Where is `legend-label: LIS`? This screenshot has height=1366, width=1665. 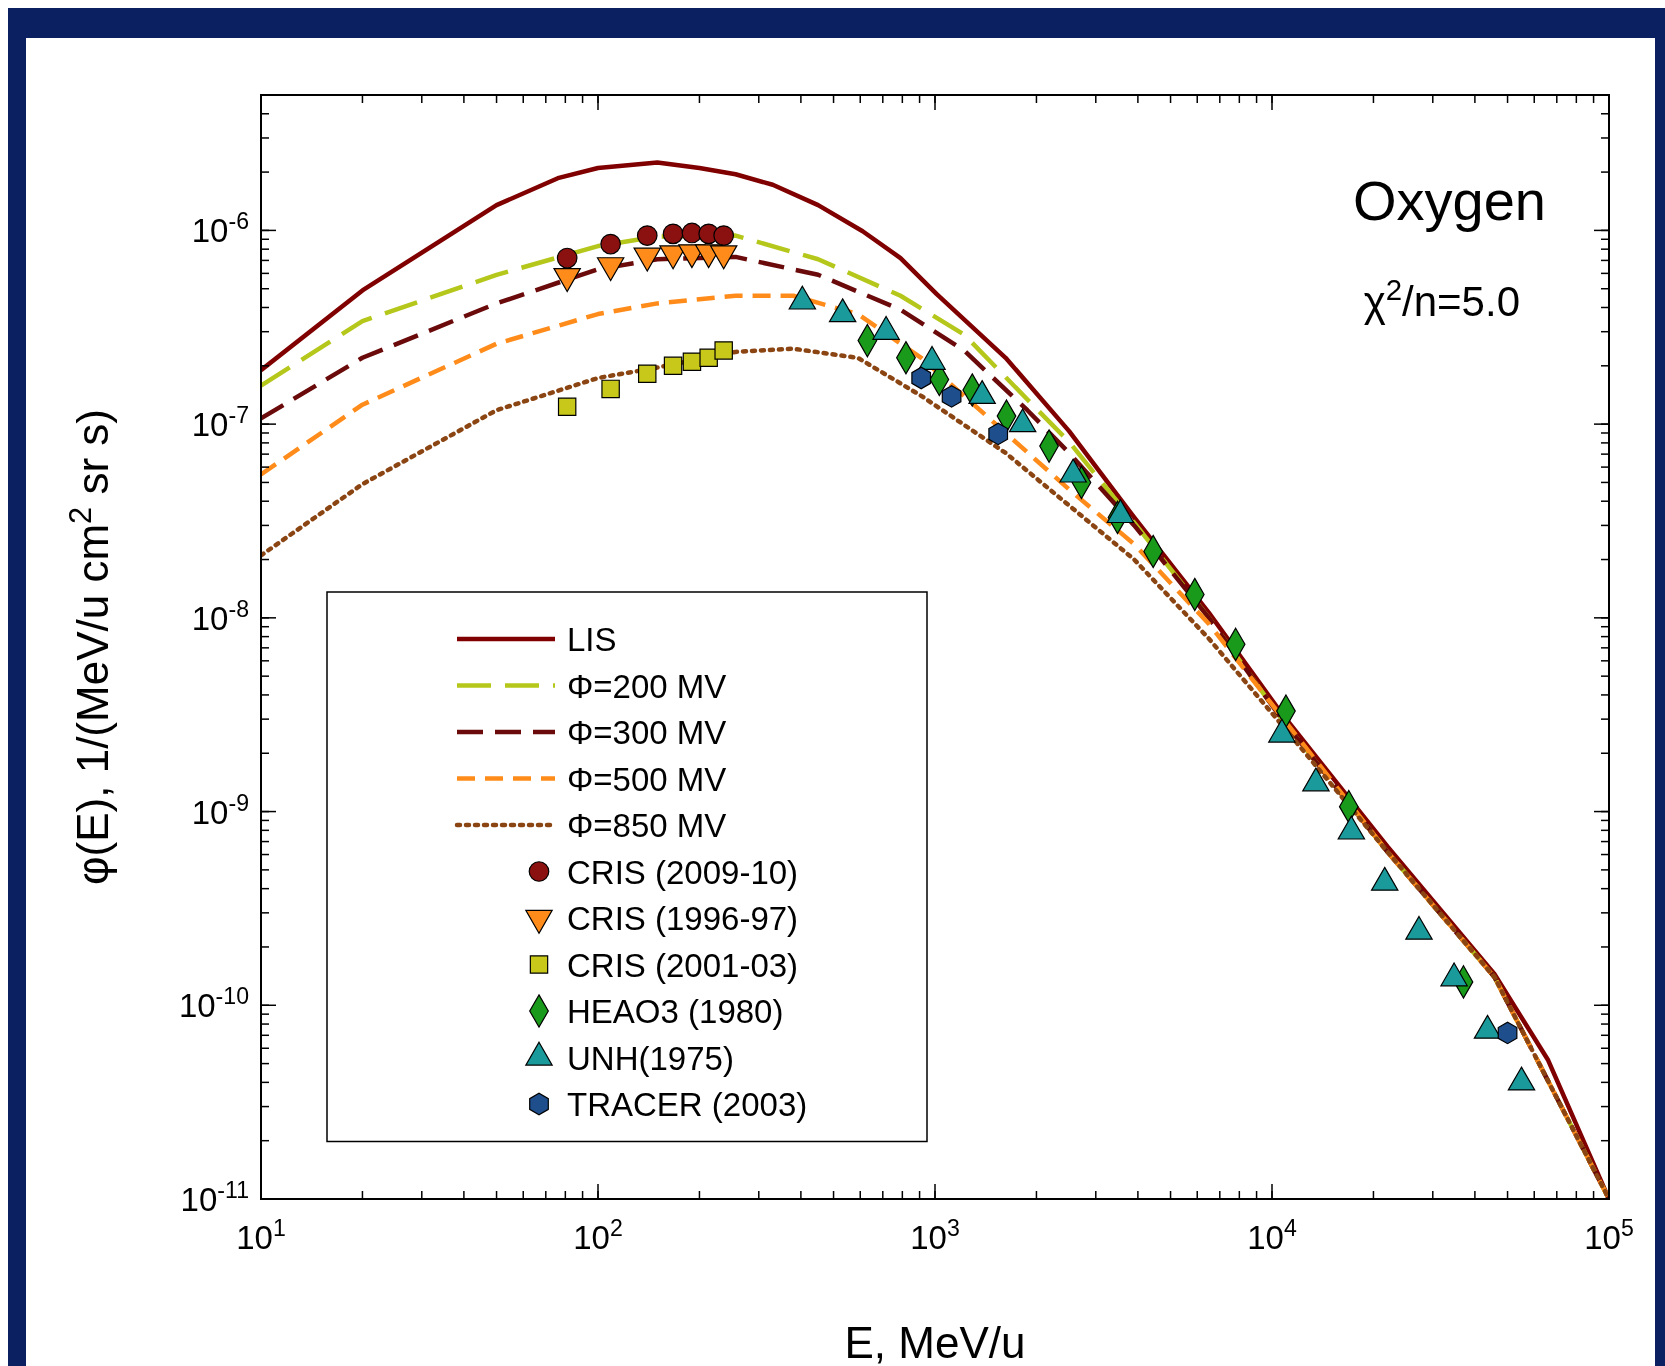
legend-label: LIS is located at coordinates (592, 639).